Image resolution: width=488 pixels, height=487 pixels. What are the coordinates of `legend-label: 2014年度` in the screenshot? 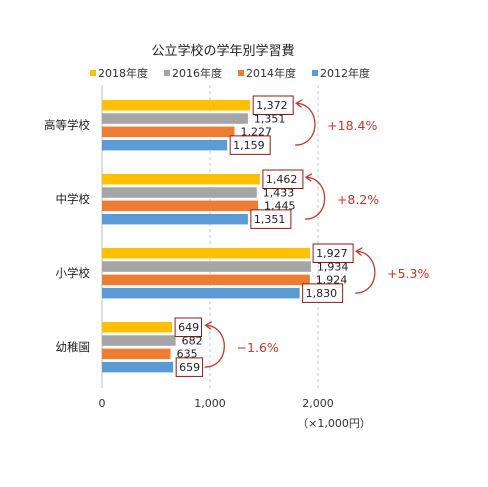 It's located at (271, 73).